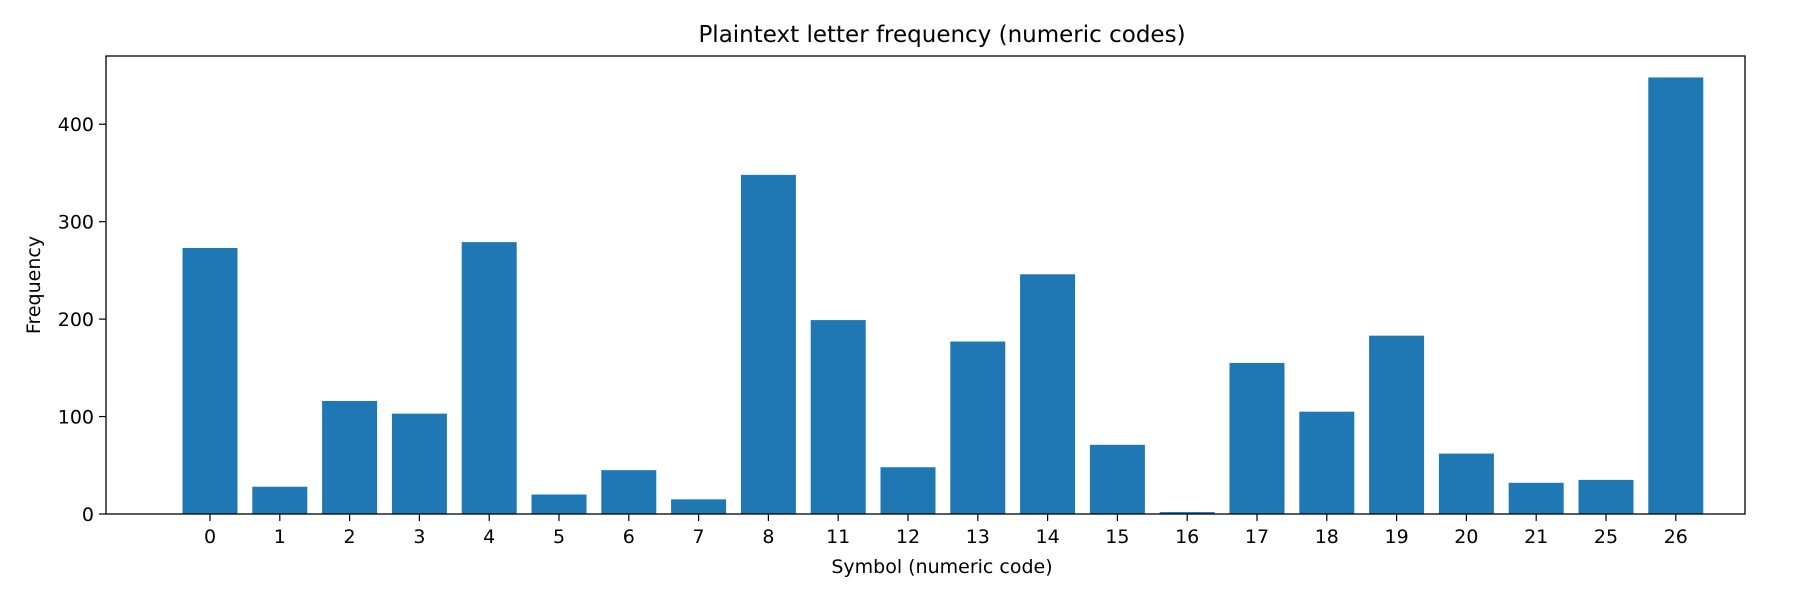 The height and width of the screenshot is (600, 1800). What do you see at coordinates (1397, 537) in the screenshot?
I see `x-tick-label: 19` at bounding box center [1397, 537].